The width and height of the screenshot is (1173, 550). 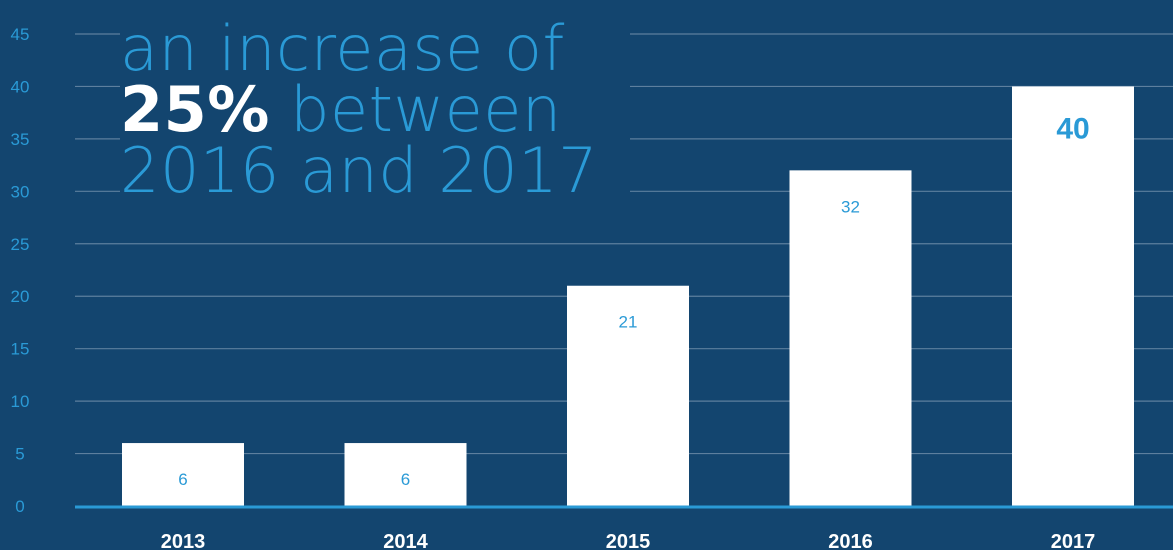 I want to click on x-tick-label: 2015, so click(x=628, y=540).